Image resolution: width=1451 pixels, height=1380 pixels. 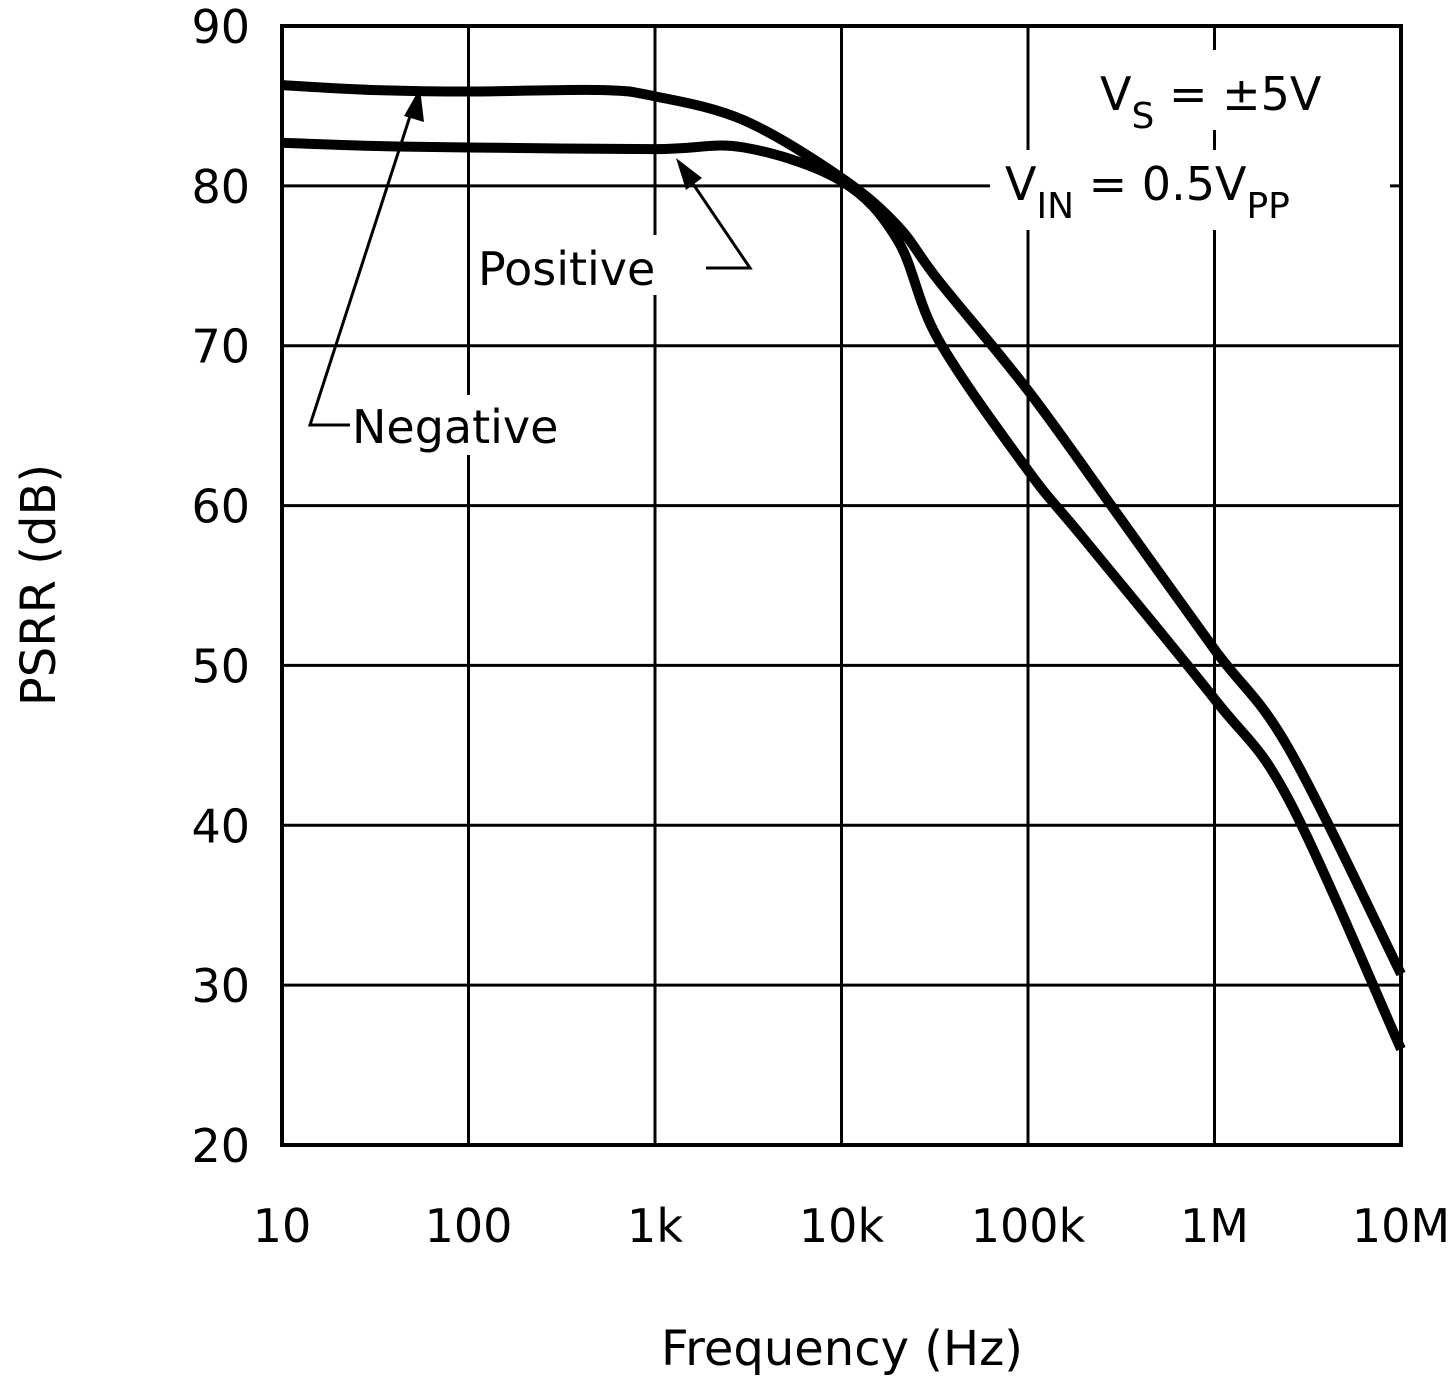 What do you see at coordinates (689, 174) in the screenshot?
I see `positive-arrowhead` at bounding box center [689, 174].